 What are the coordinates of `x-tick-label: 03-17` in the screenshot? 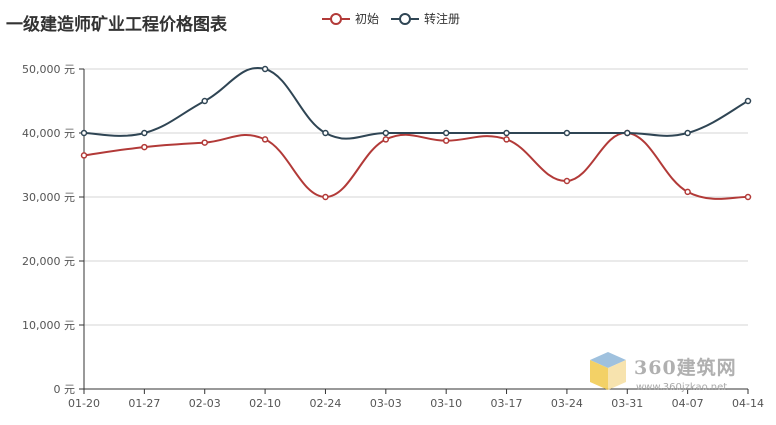 It's located at (507, 403).